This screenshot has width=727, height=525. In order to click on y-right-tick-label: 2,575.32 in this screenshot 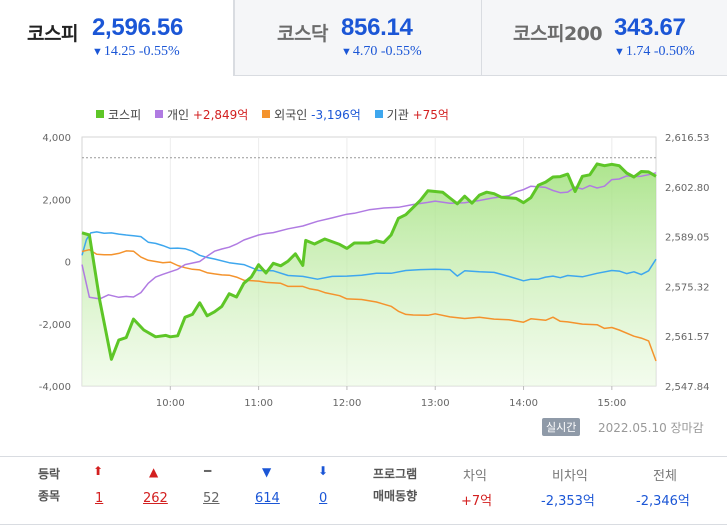, I will do `click(687, 287)`.